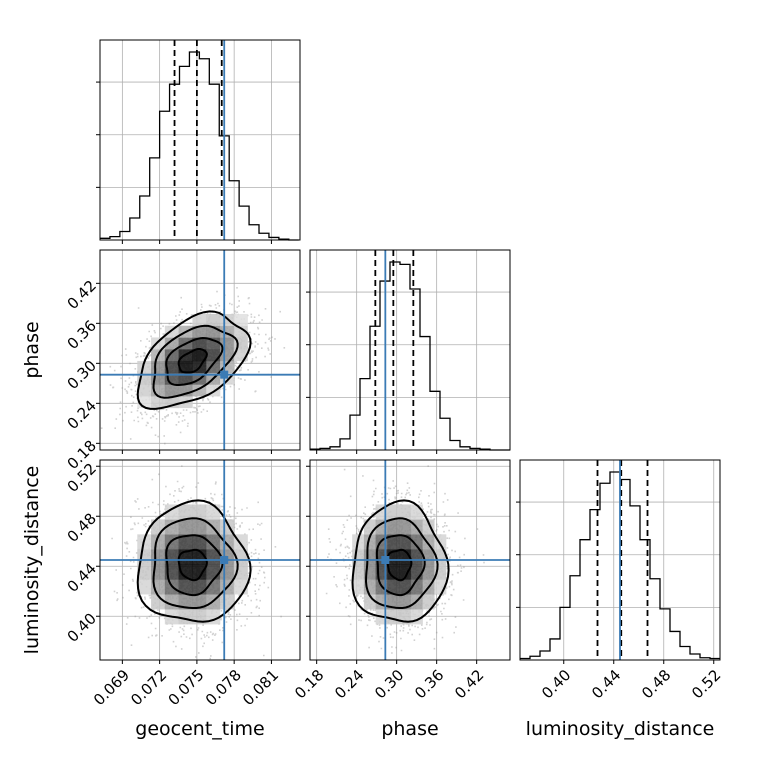 The image size is (760, 760). Describe the element at coordinates (606, 684) in the screenshot. I see `x-tick-label-luminosity_distance: 0.44` at that location.